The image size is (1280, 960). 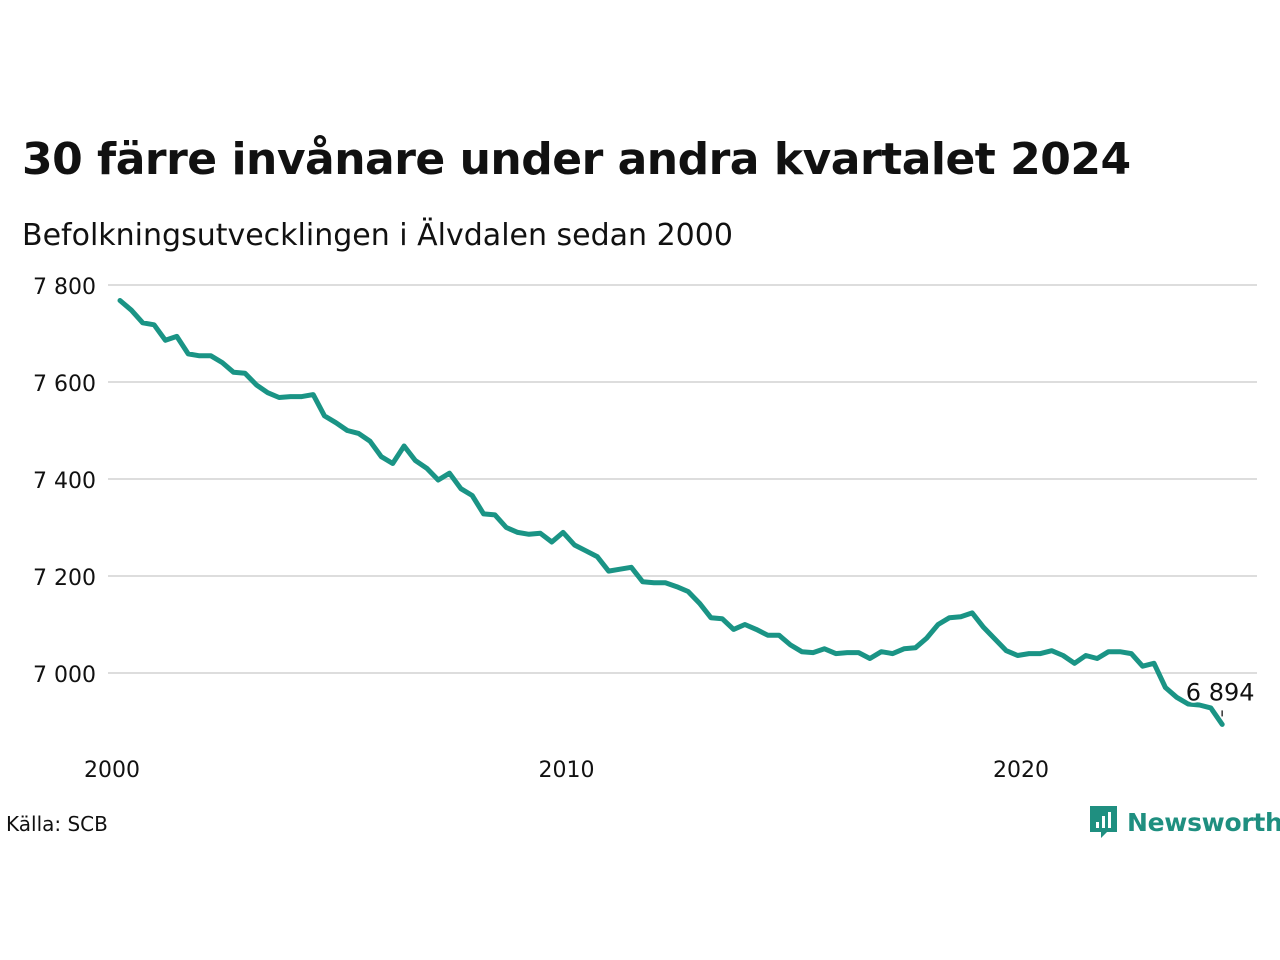 What do you see at coordinates (567, 770) in the screenshot?
I see `x-tick-label: 2010` at bounding box center [567, 770].